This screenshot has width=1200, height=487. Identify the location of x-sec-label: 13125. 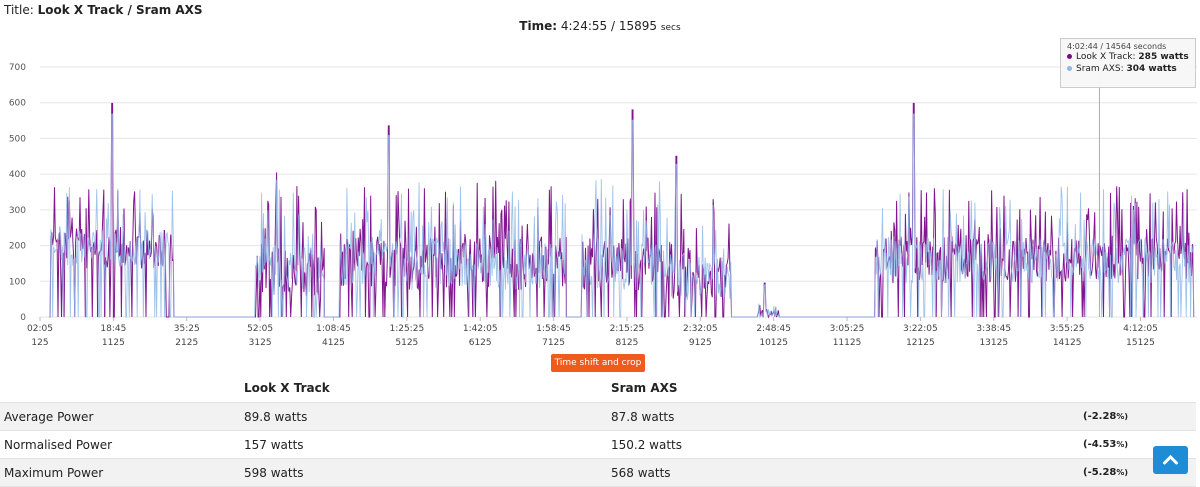
(993, 343).